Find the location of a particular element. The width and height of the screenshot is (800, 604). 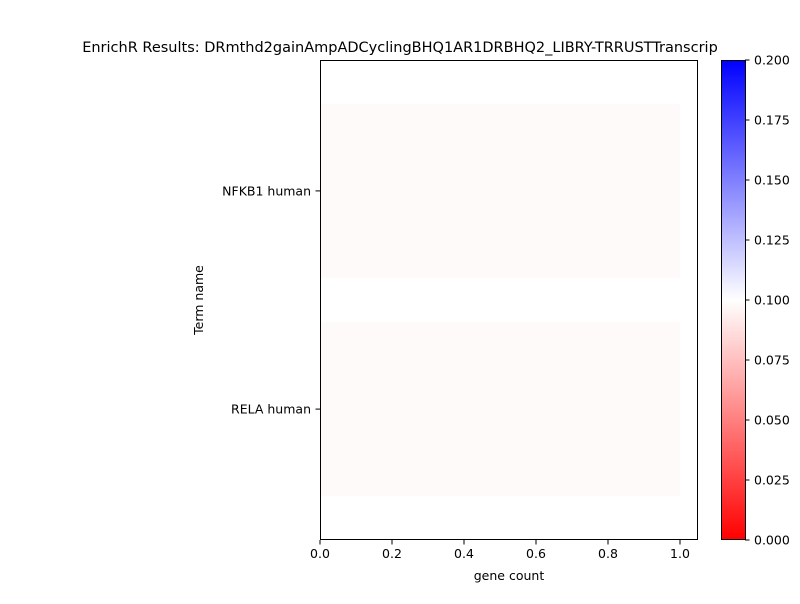

colorbar is located at coordinates (733, 300).